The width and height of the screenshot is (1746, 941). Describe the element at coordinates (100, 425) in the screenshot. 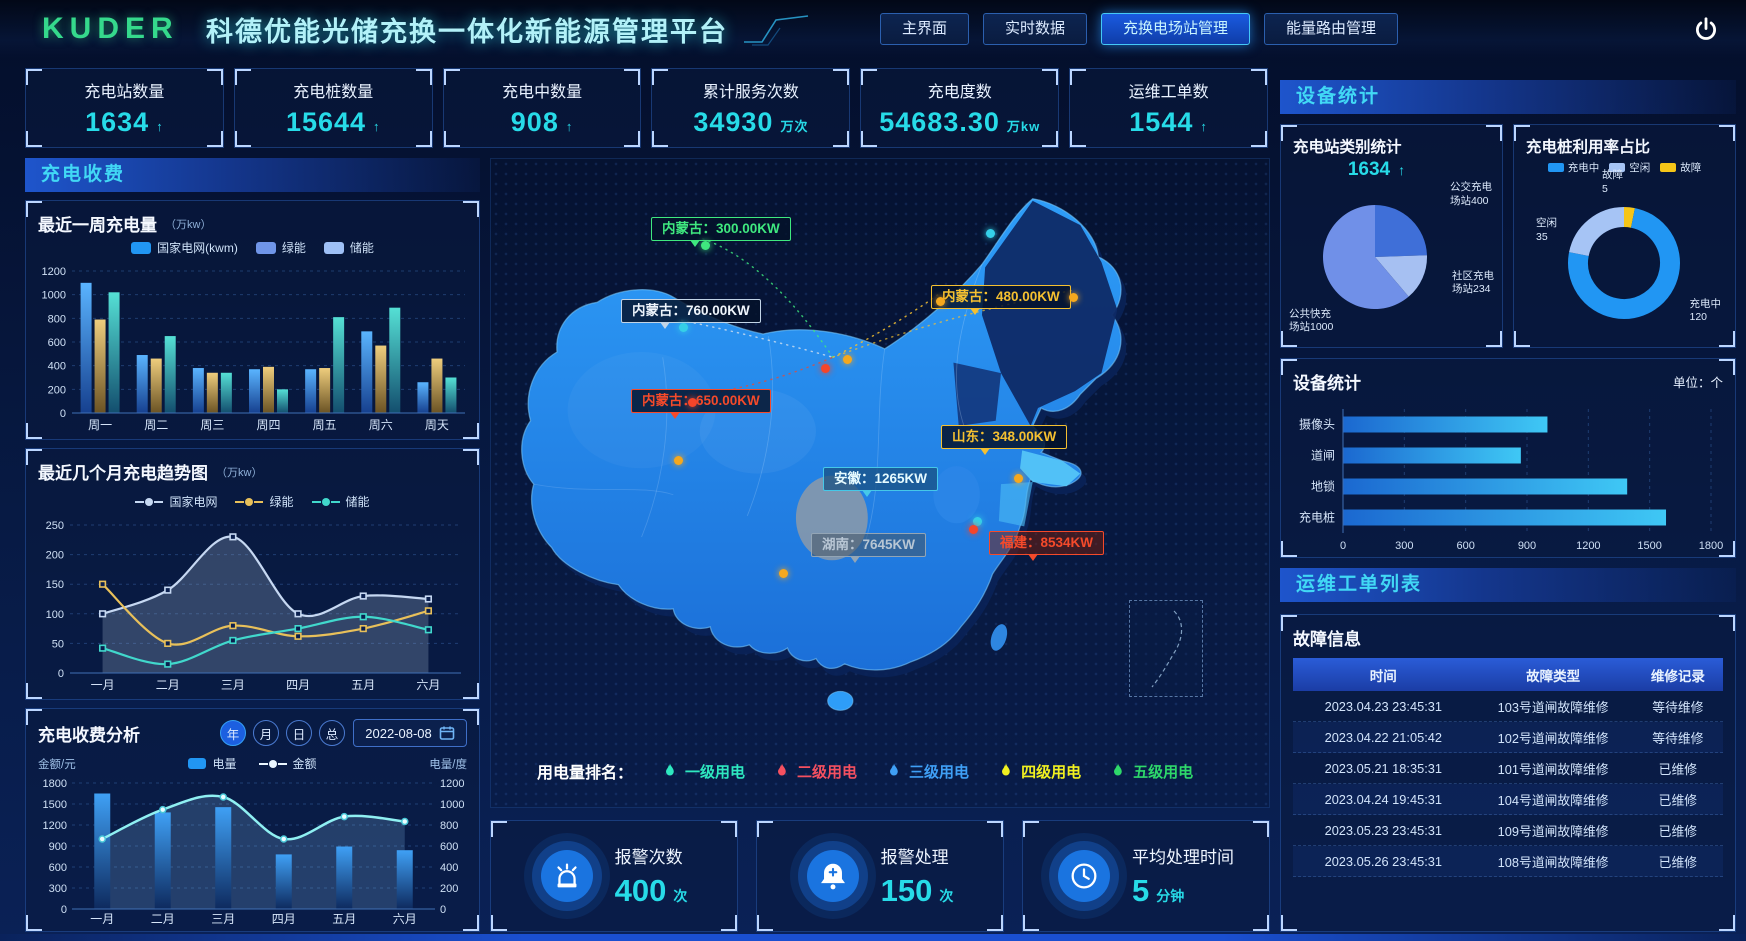

I see `svg-text: 周一` at that location.